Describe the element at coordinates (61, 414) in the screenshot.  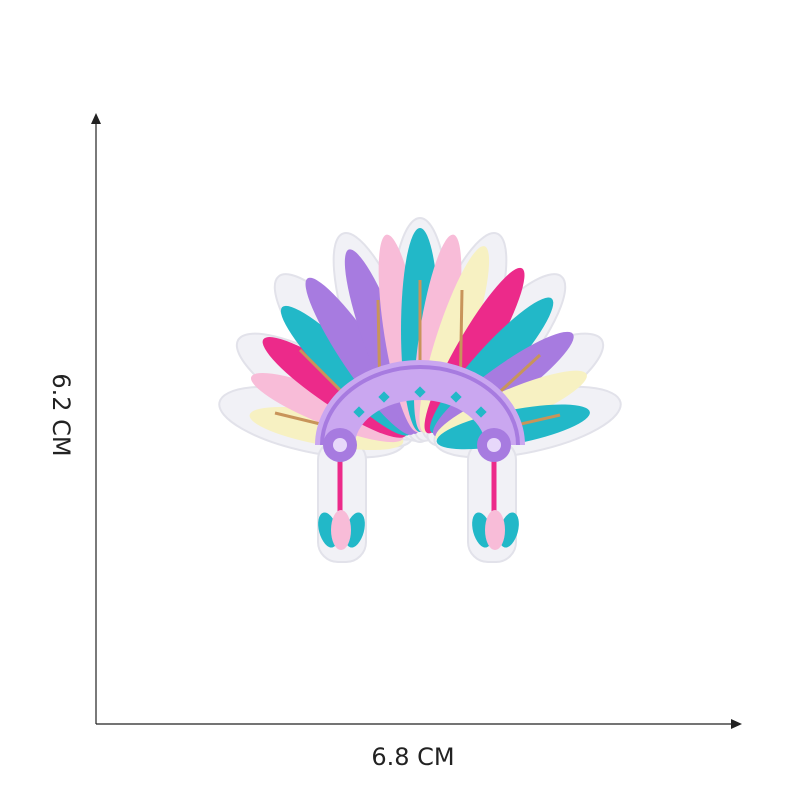
I see `height-label: 6.2 CM` at that location.